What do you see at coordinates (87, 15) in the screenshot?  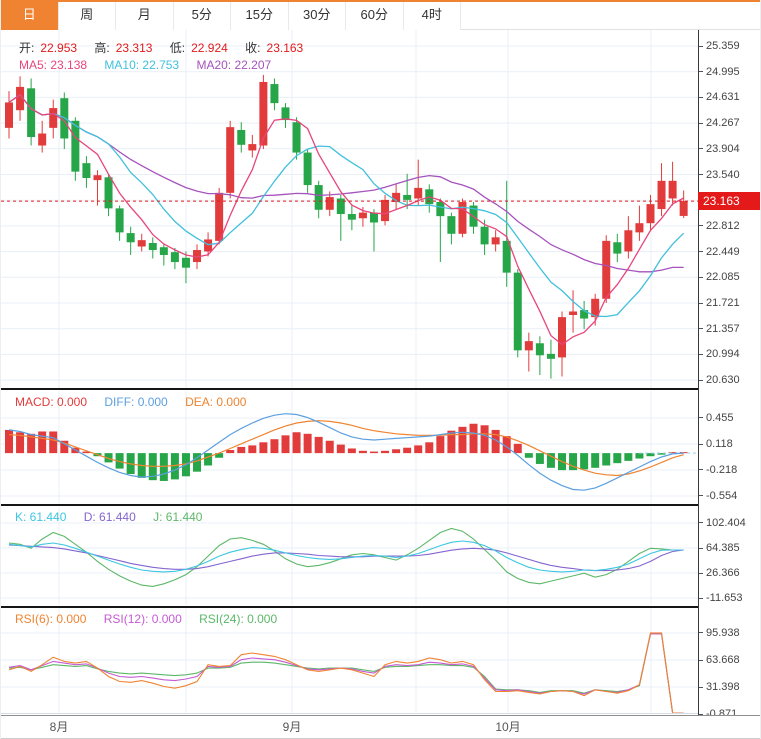 I see `tab-week: 周` at bounding box center [87, 15].